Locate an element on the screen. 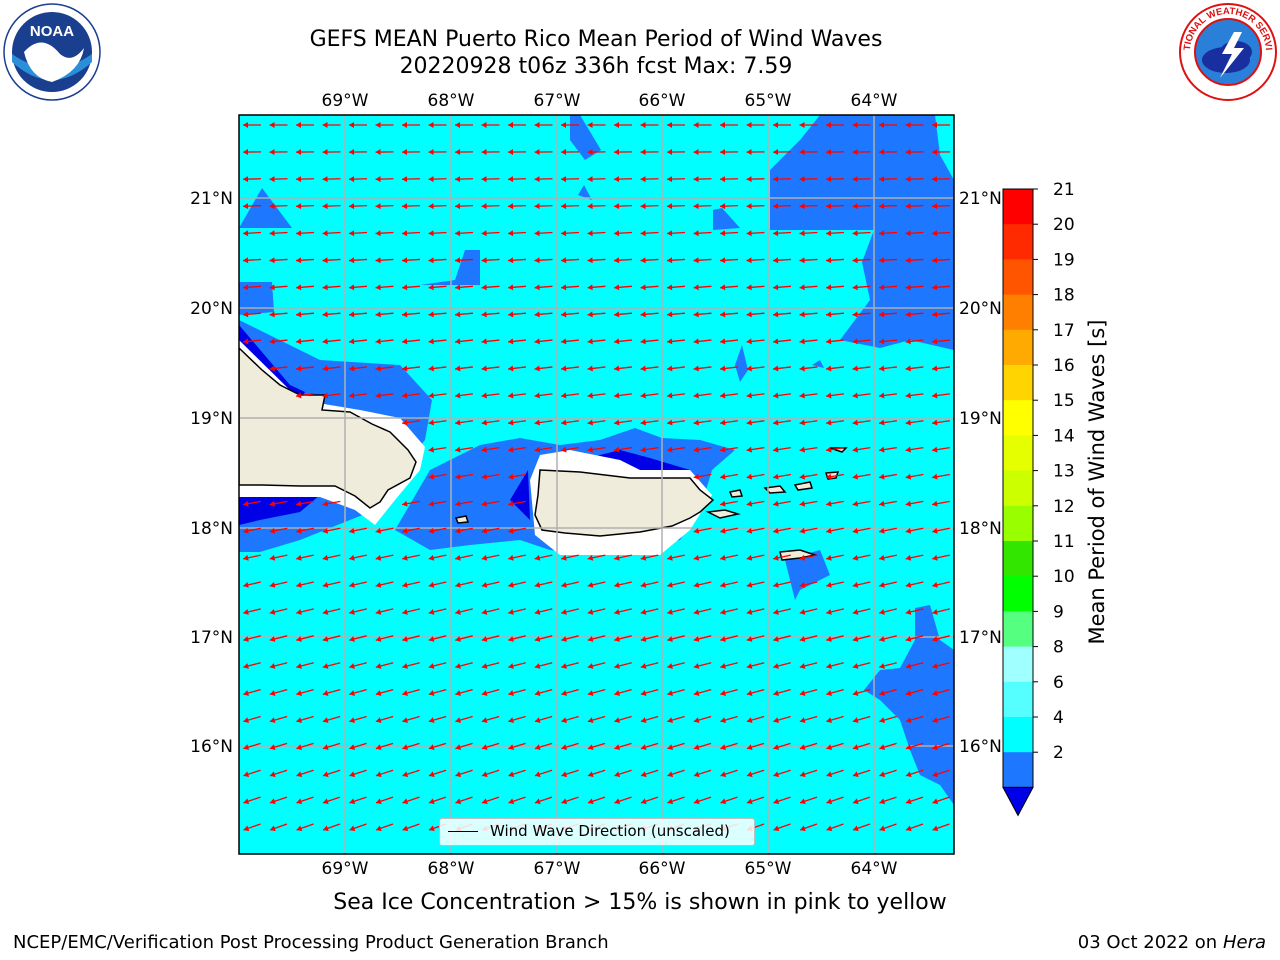 The image size is (1280, 960). colorbar-tick-label: 18 is located at coordinates (1064, 296).